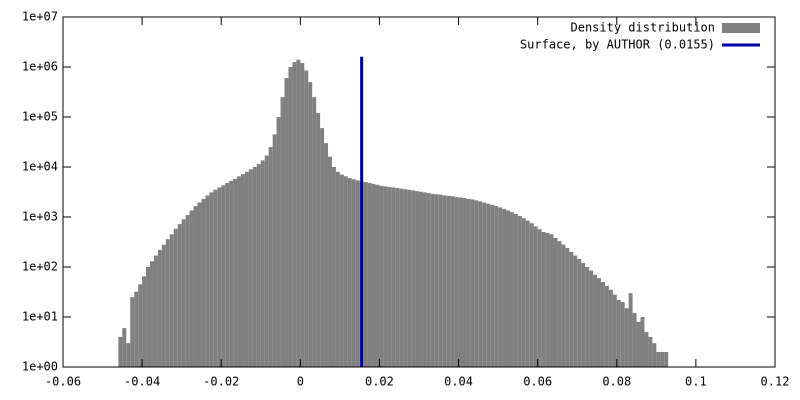 The height and width of the screenshot is (400, 800). Describe the element at coordinates (741, 28) in the screenshot. I see `legend-swatch` at that location.